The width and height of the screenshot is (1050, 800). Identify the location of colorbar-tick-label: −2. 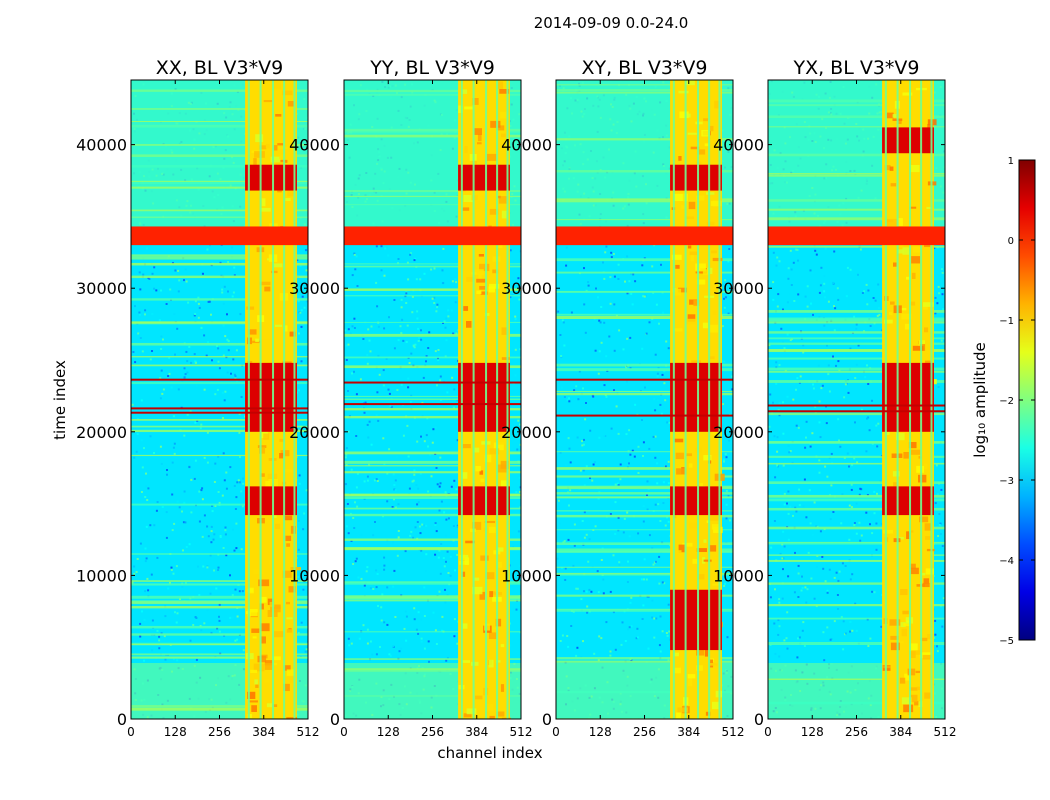
(1006, 401).